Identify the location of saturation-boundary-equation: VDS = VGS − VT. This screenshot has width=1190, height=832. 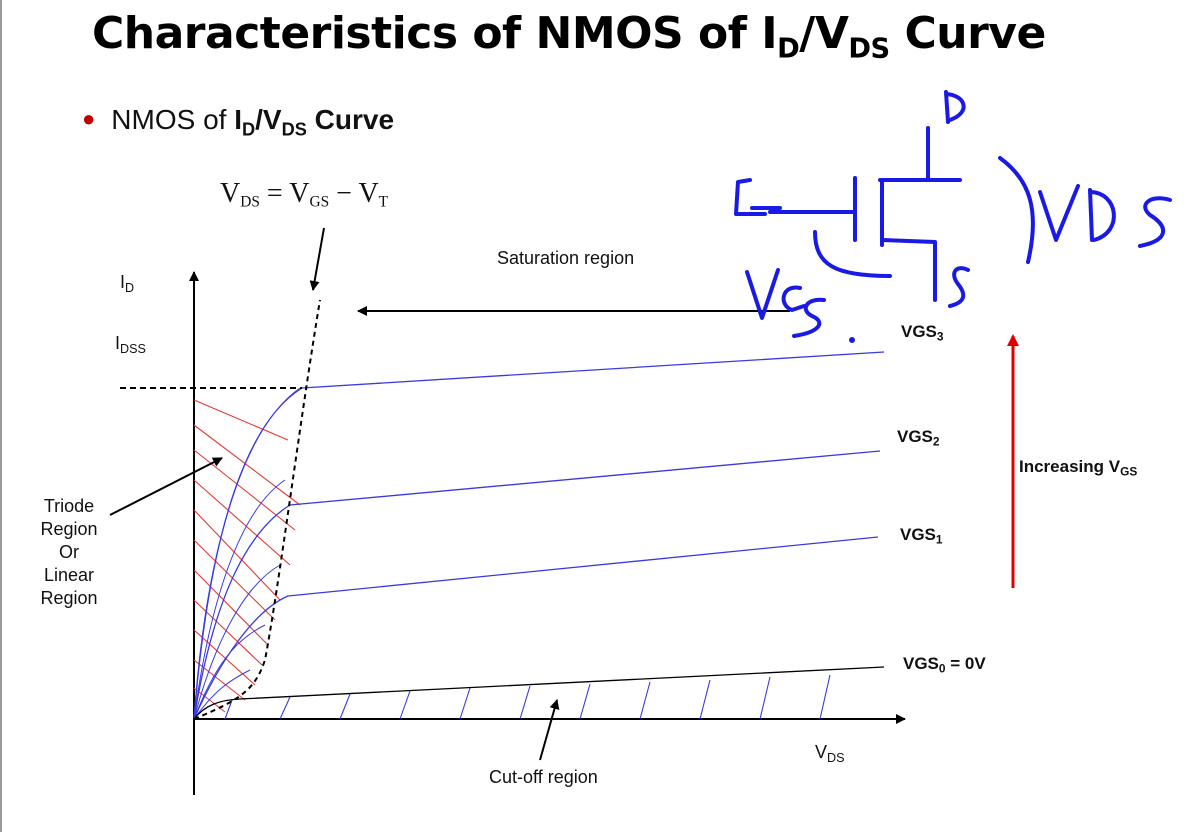
(304, 194).